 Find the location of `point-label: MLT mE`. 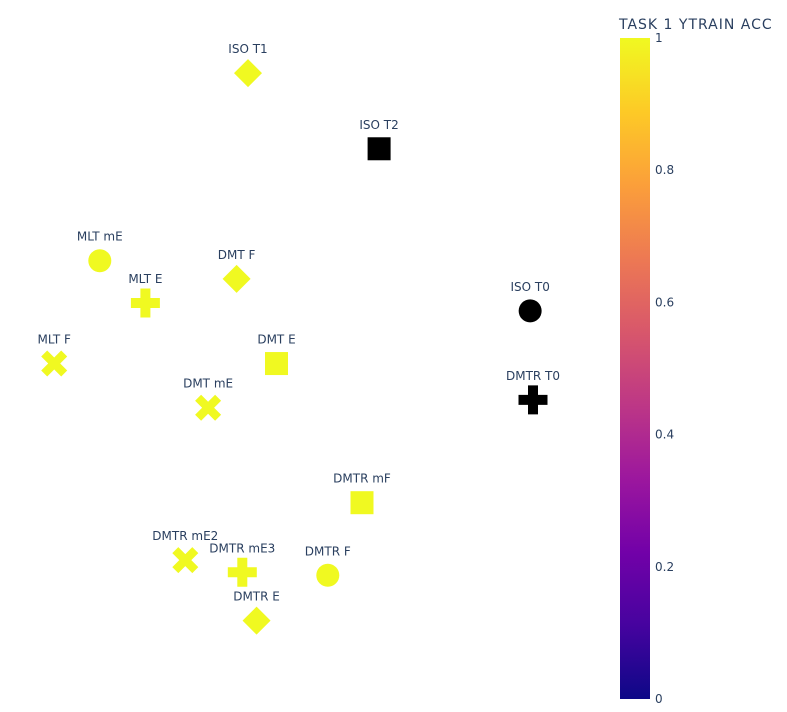

point-label: MLT mE is located at coordinates (100, 237).